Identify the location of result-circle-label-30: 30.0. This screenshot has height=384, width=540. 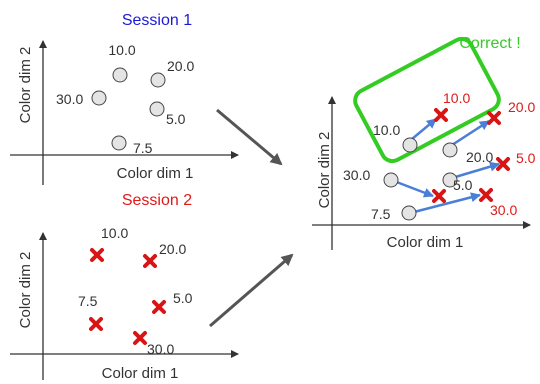
(356, 175).